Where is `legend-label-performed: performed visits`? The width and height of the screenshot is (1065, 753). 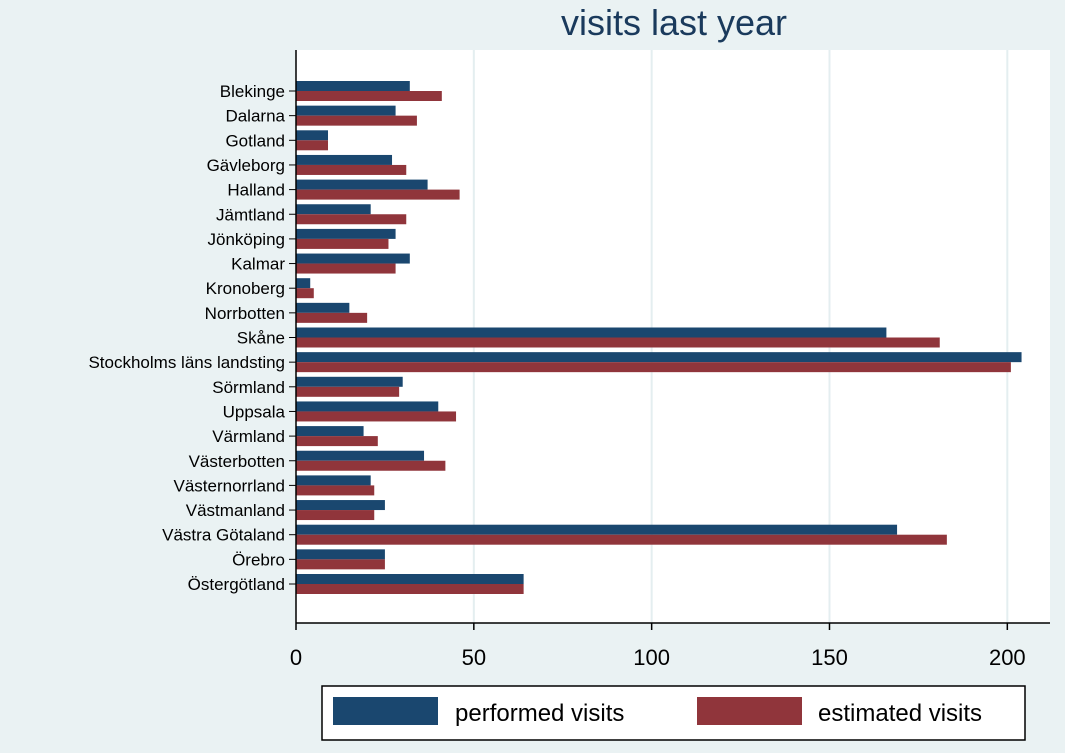 legend-label-performed: performed visits is located at coordinates (539, 713).